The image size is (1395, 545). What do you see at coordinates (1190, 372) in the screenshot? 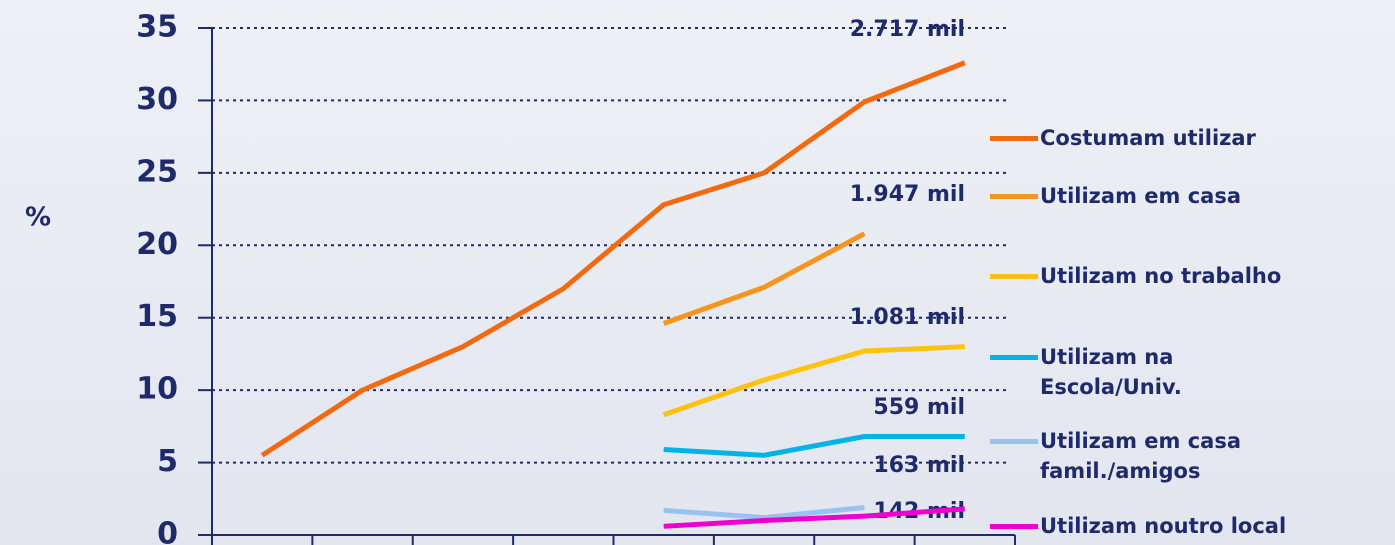
I see `legend-item: Utilizam na Escola/Univ.` at bounding box center [1190, 372].